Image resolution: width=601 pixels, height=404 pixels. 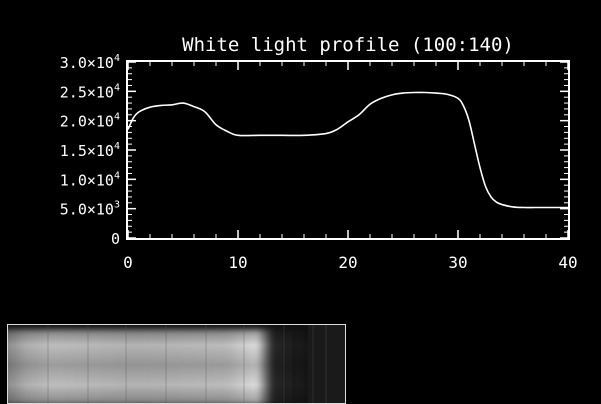 I want to click on x-tick-label: 0, so click(x=128, y=262).